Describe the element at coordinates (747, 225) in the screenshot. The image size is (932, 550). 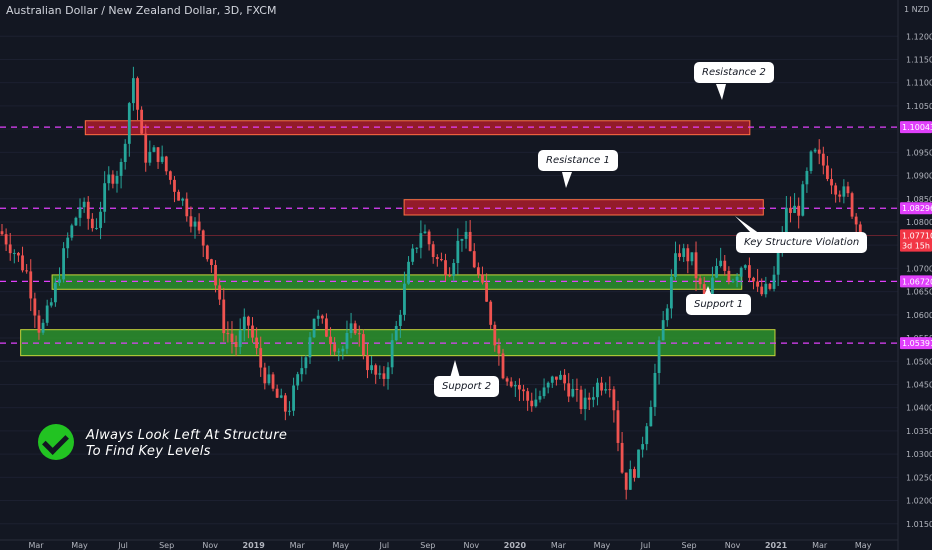
I see `key-violation-pointer` at that location.